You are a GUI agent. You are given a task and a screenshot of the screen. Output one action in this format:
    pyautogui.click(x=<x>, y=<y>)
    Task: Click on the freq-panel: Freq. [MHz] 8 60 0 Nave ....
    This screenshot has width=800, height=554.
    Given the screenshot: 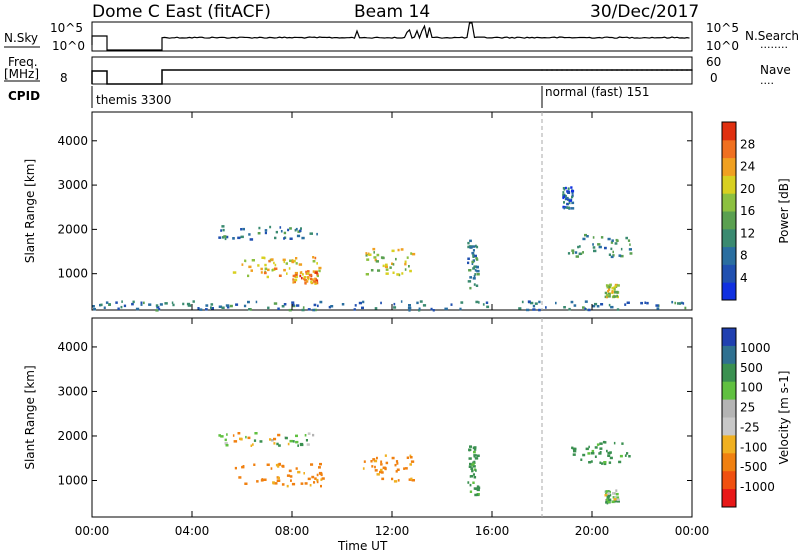 What is the action you would take?
    pyautogui.click(x=397, y=71)
    